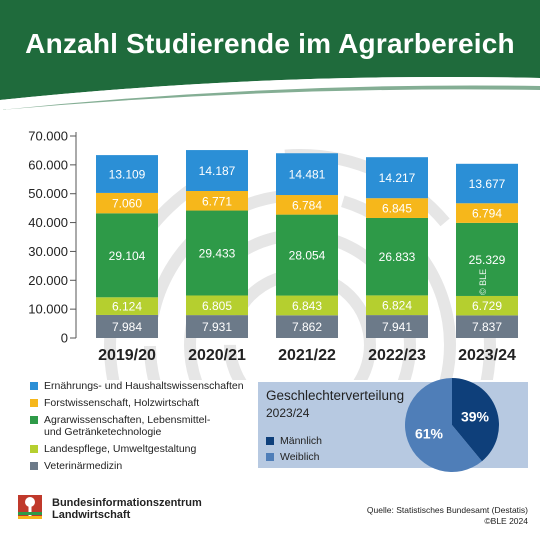  I want to click on legend-label: Veterinärmedizin, so click(83, 466).